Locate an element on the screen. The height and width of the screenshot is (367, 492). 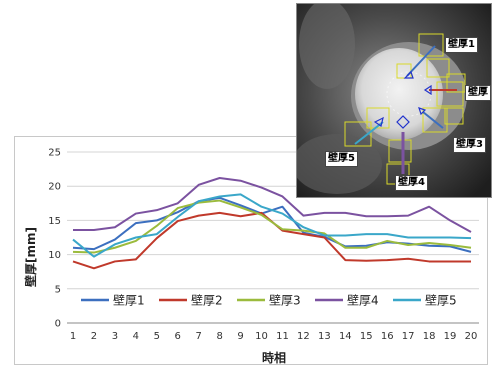
y-tick-label: 0 is located at coordinates (58, 324).